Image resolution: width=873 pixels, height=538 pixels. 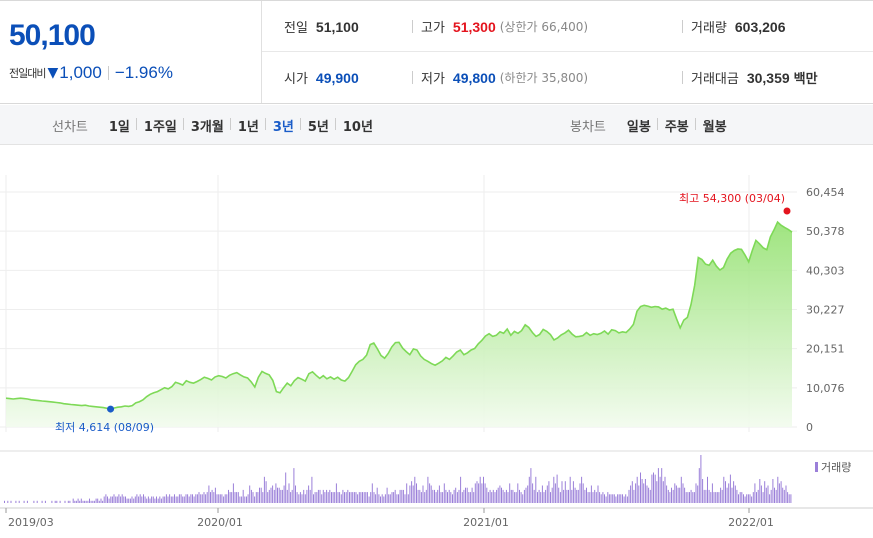 What do you see at coordinates (321, 26) in the screenshot?
I see `prev-close-cell: 전일 51,100` at bounding box center [321, 26].